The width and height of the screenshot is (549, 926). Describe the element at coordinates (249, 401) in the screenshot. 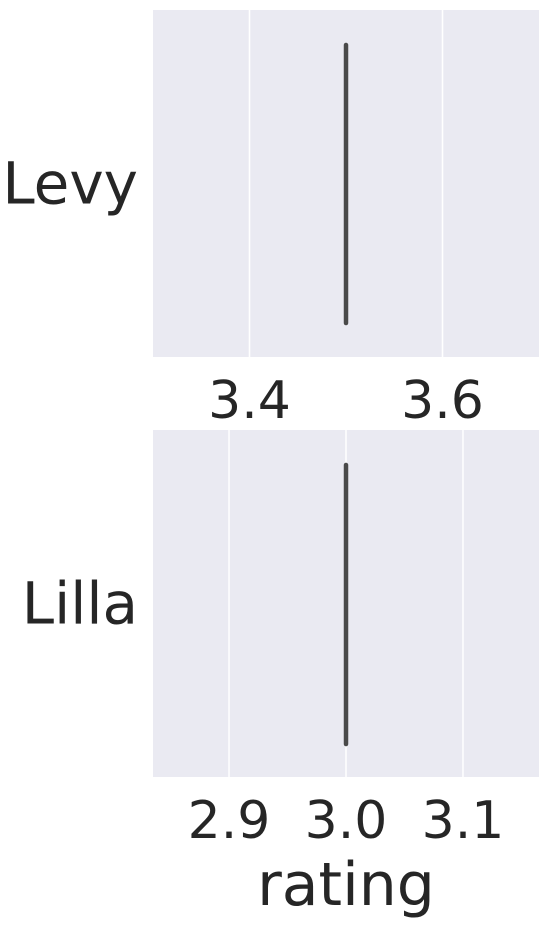

I see `x-tick-label: 3.4` at that location.